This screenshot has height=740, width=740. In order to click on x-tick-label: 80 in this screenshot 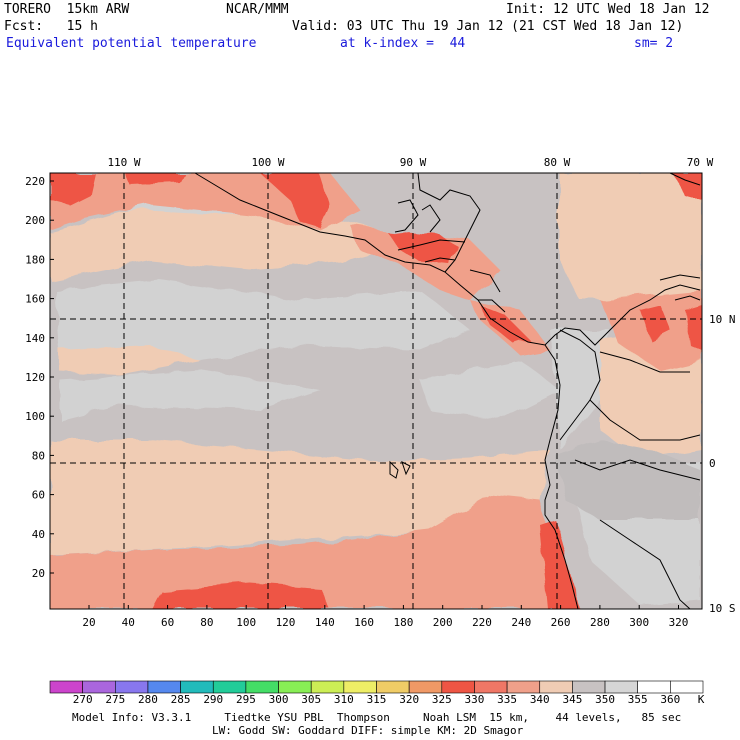, I will do `click(206, 622)`.